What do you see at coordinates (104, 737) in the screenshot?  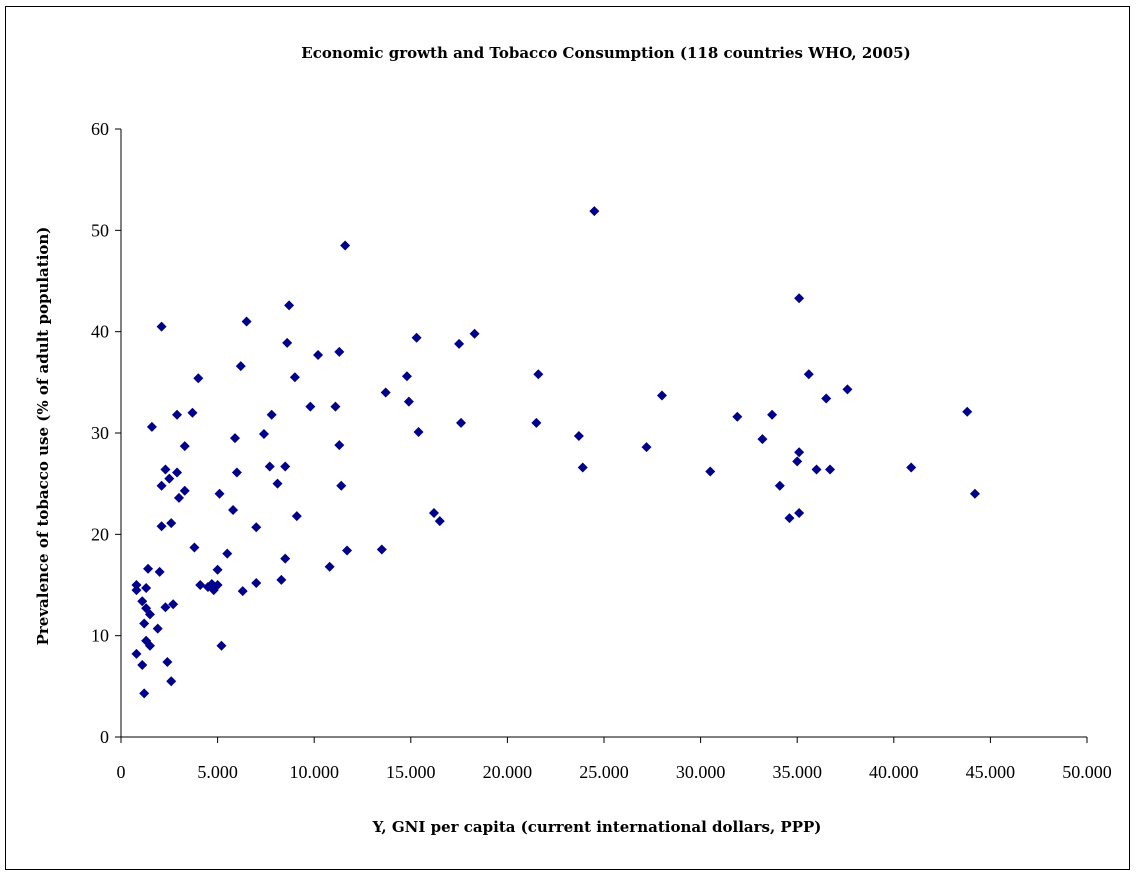 I see `y-tick-label: 0` at bounding box center [104, 737].